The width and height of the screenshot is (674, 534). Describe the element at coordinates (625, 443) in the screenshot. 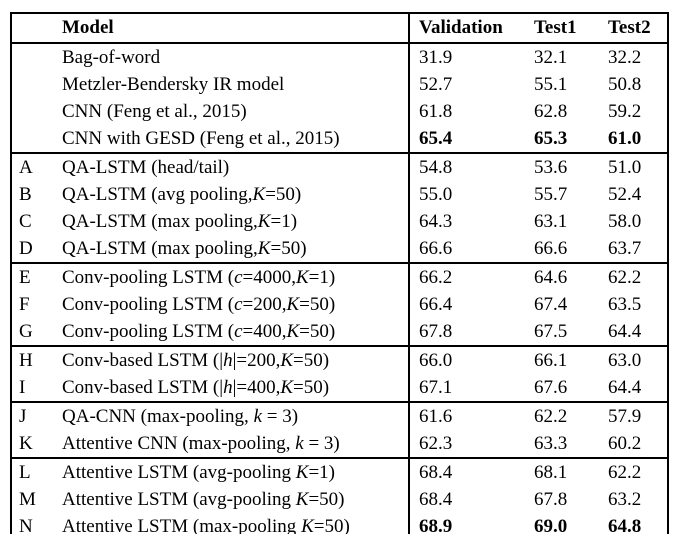

I see `score-test2: 60.2` at that location.